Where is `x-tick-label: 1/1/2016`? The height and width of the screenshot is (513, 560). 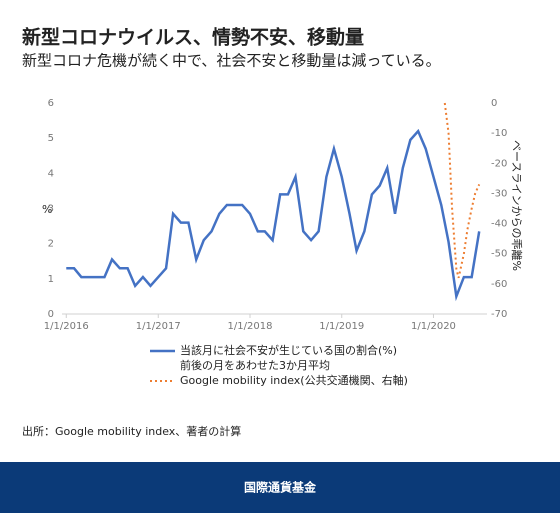 x-tick-label: 1/1/2016 is located at coordinates (66, 326).